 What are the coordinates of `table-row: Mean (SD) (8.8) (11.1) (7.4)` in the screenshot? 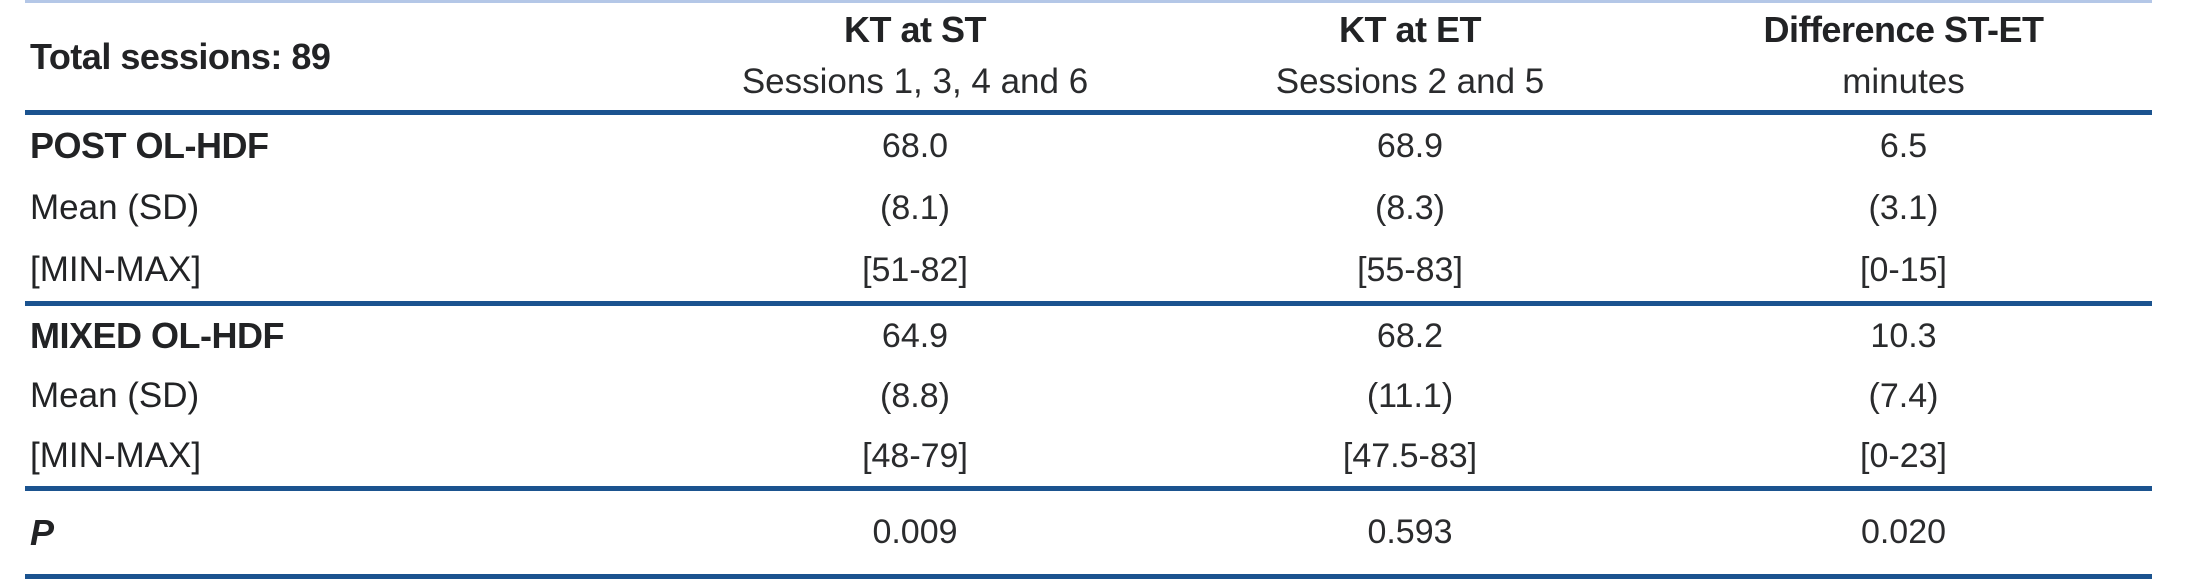 It's located at (1088, 396).